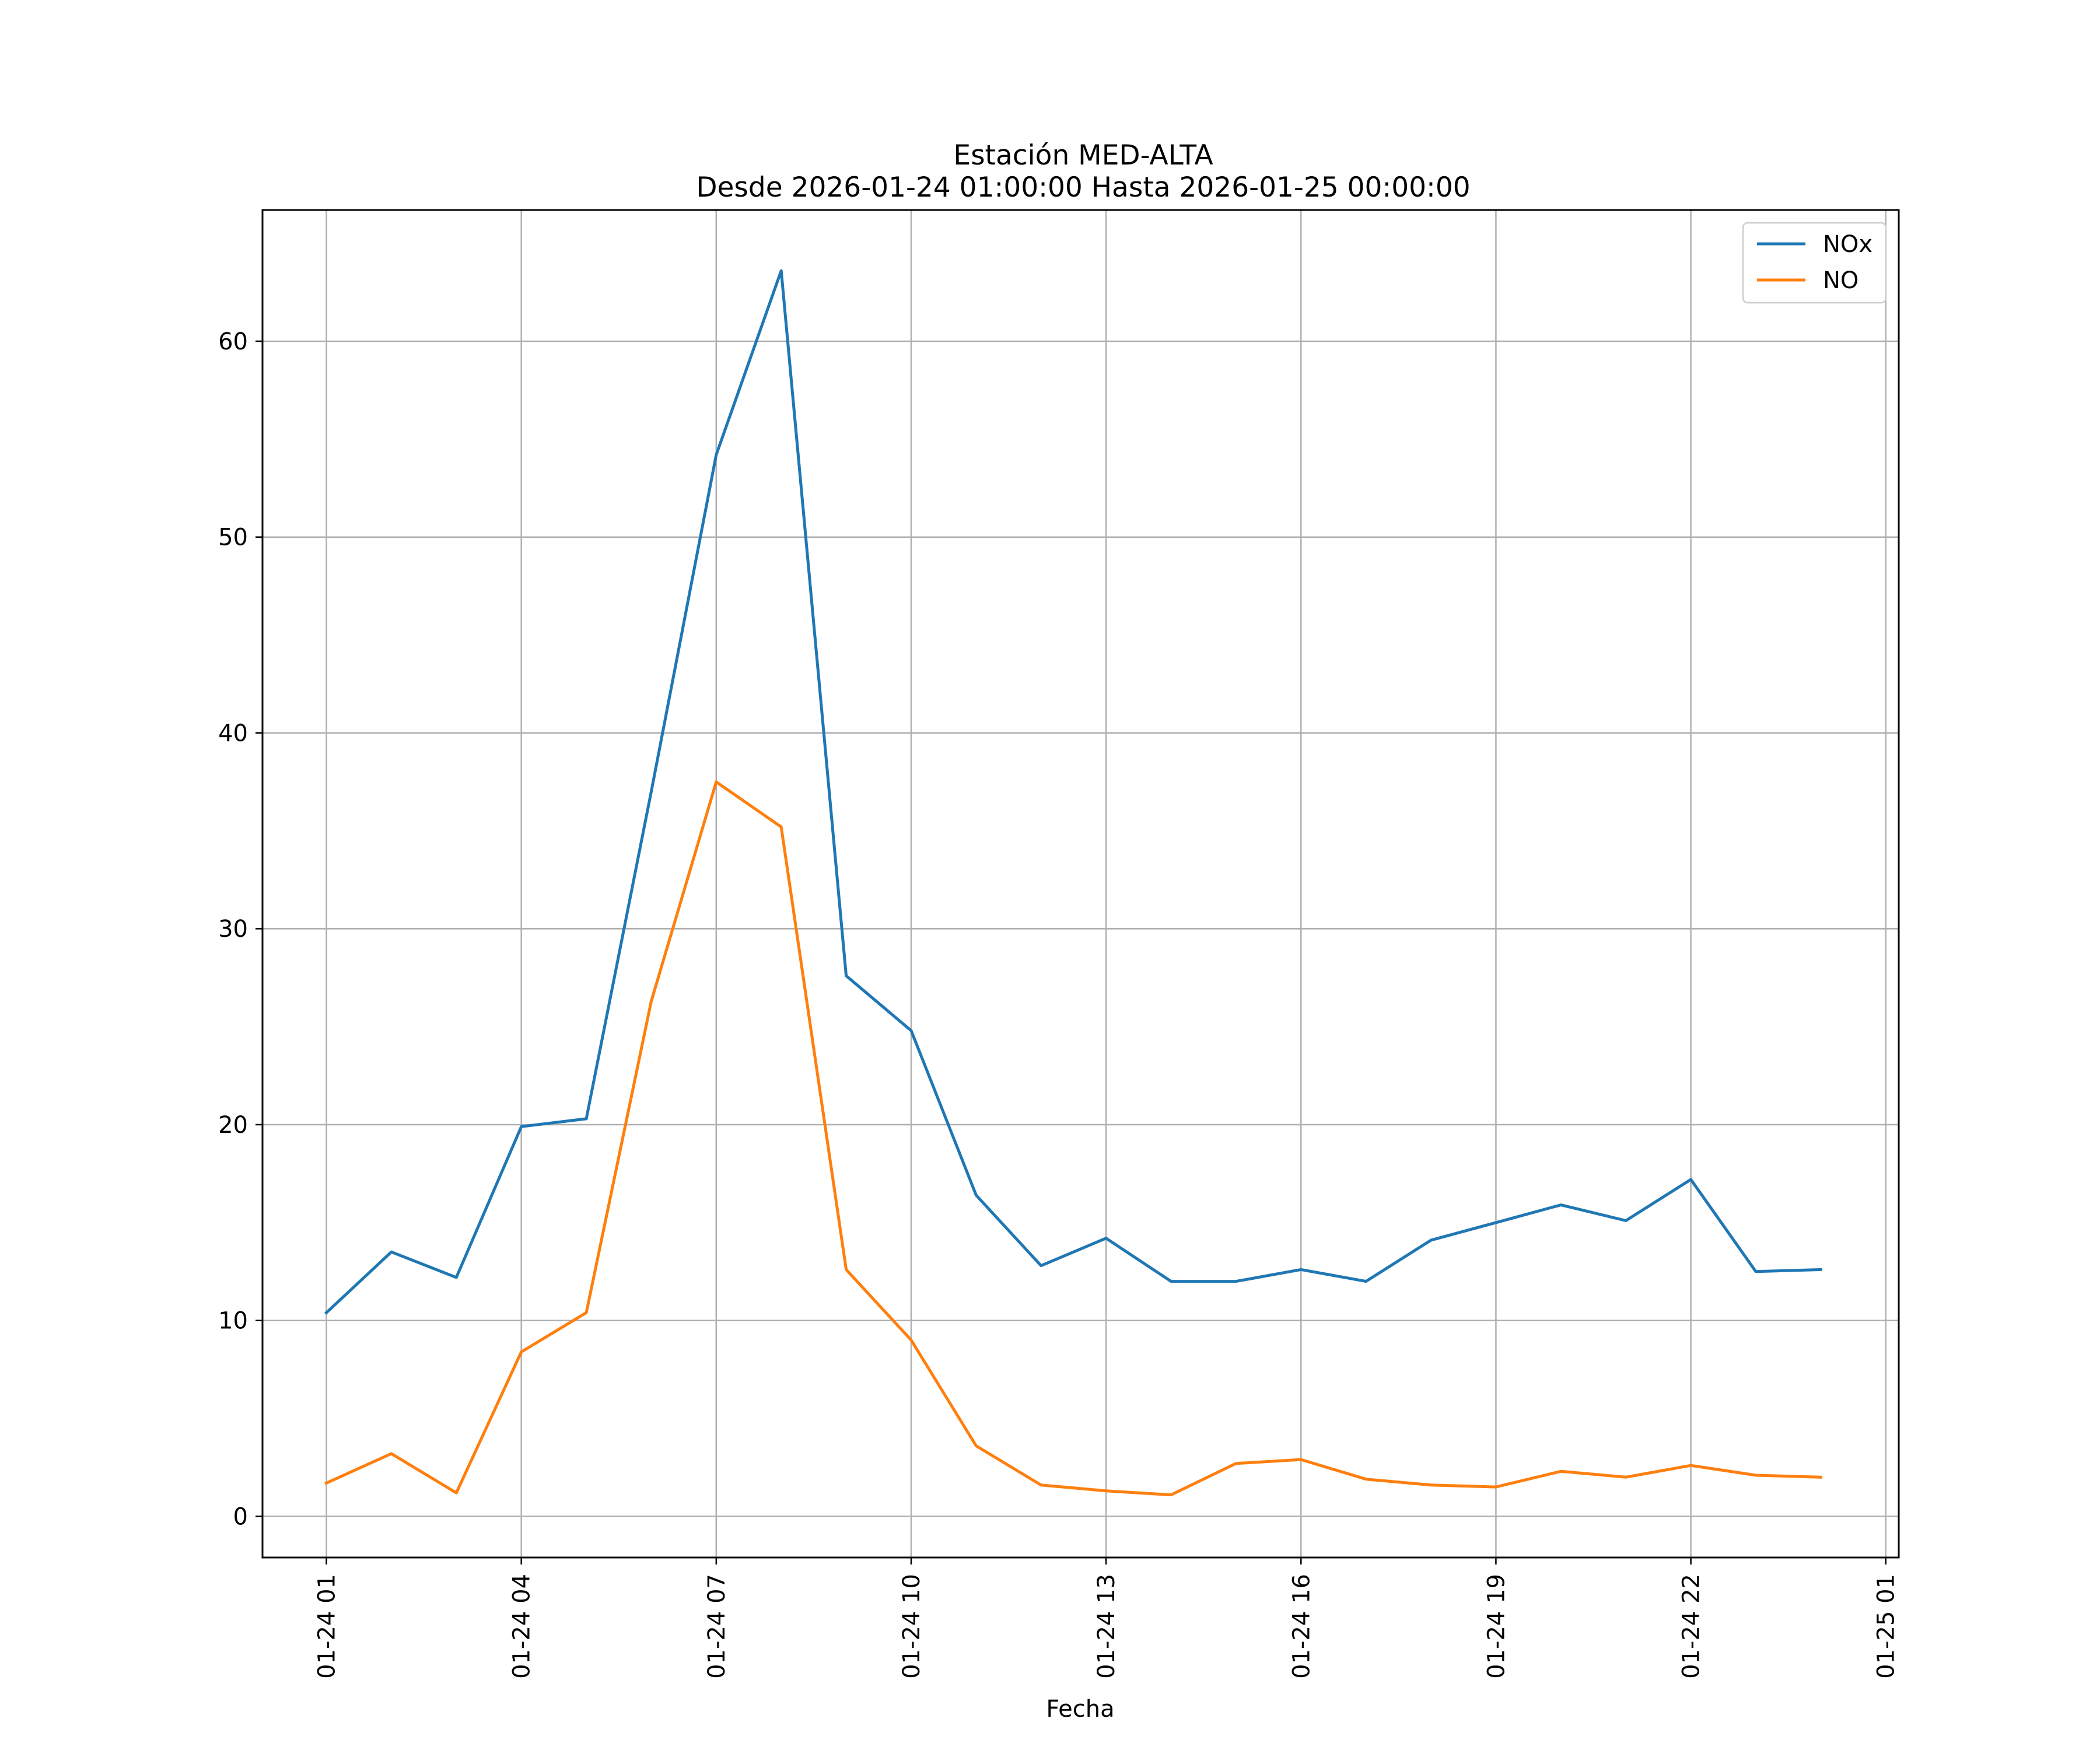  What do you see at coordinates (1301, 1626) in the screenshot?
I see `x-tick-label: 01-24 16` at bounding box center [1301, 1626].